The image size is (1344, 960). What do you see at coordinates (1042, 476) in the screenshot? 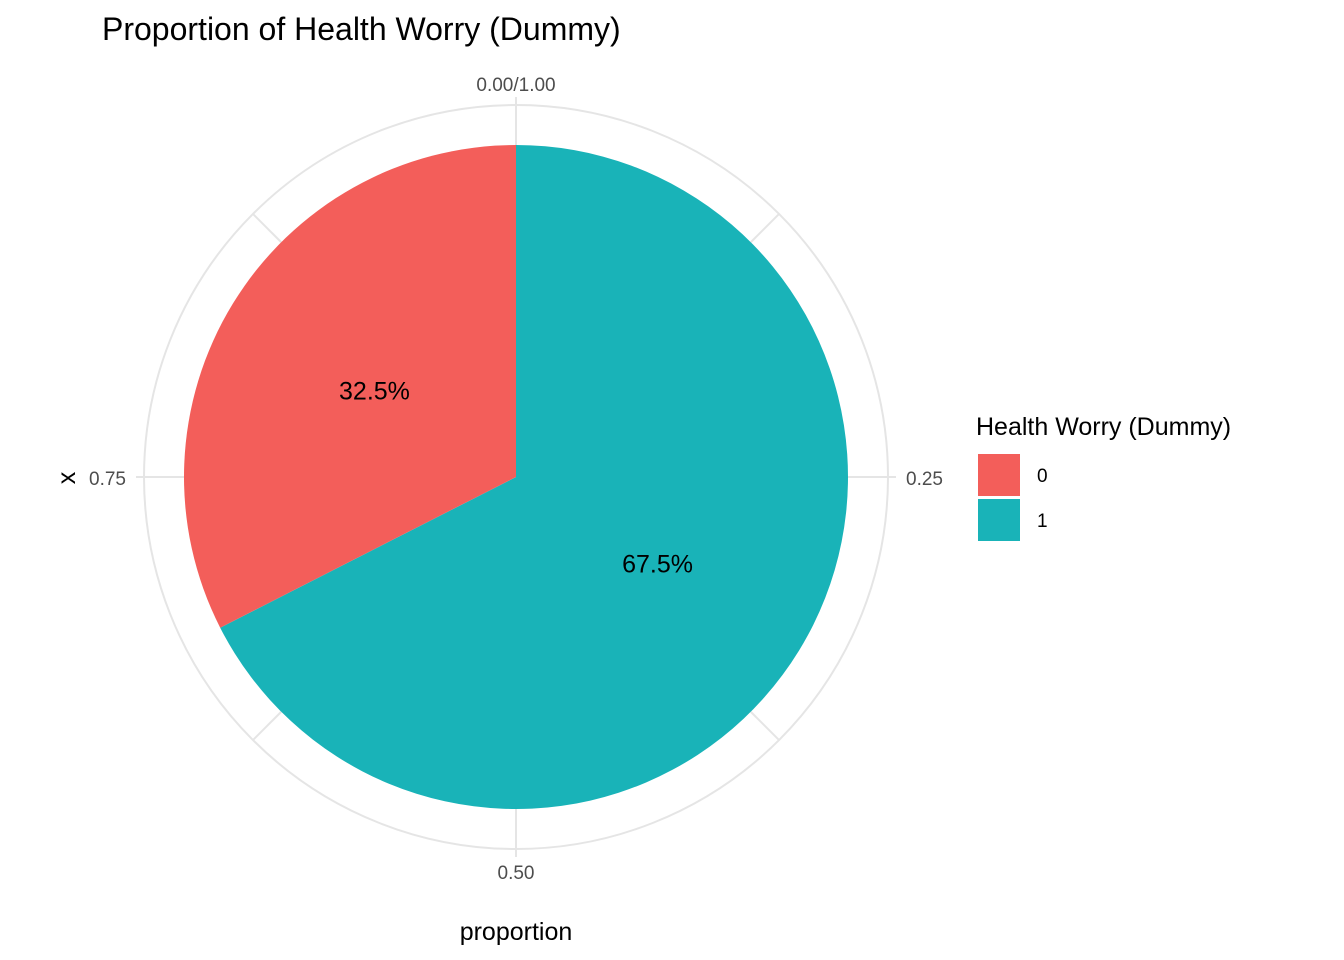
I see `legend-label-0: 0` at bounding box center [1042, 476].